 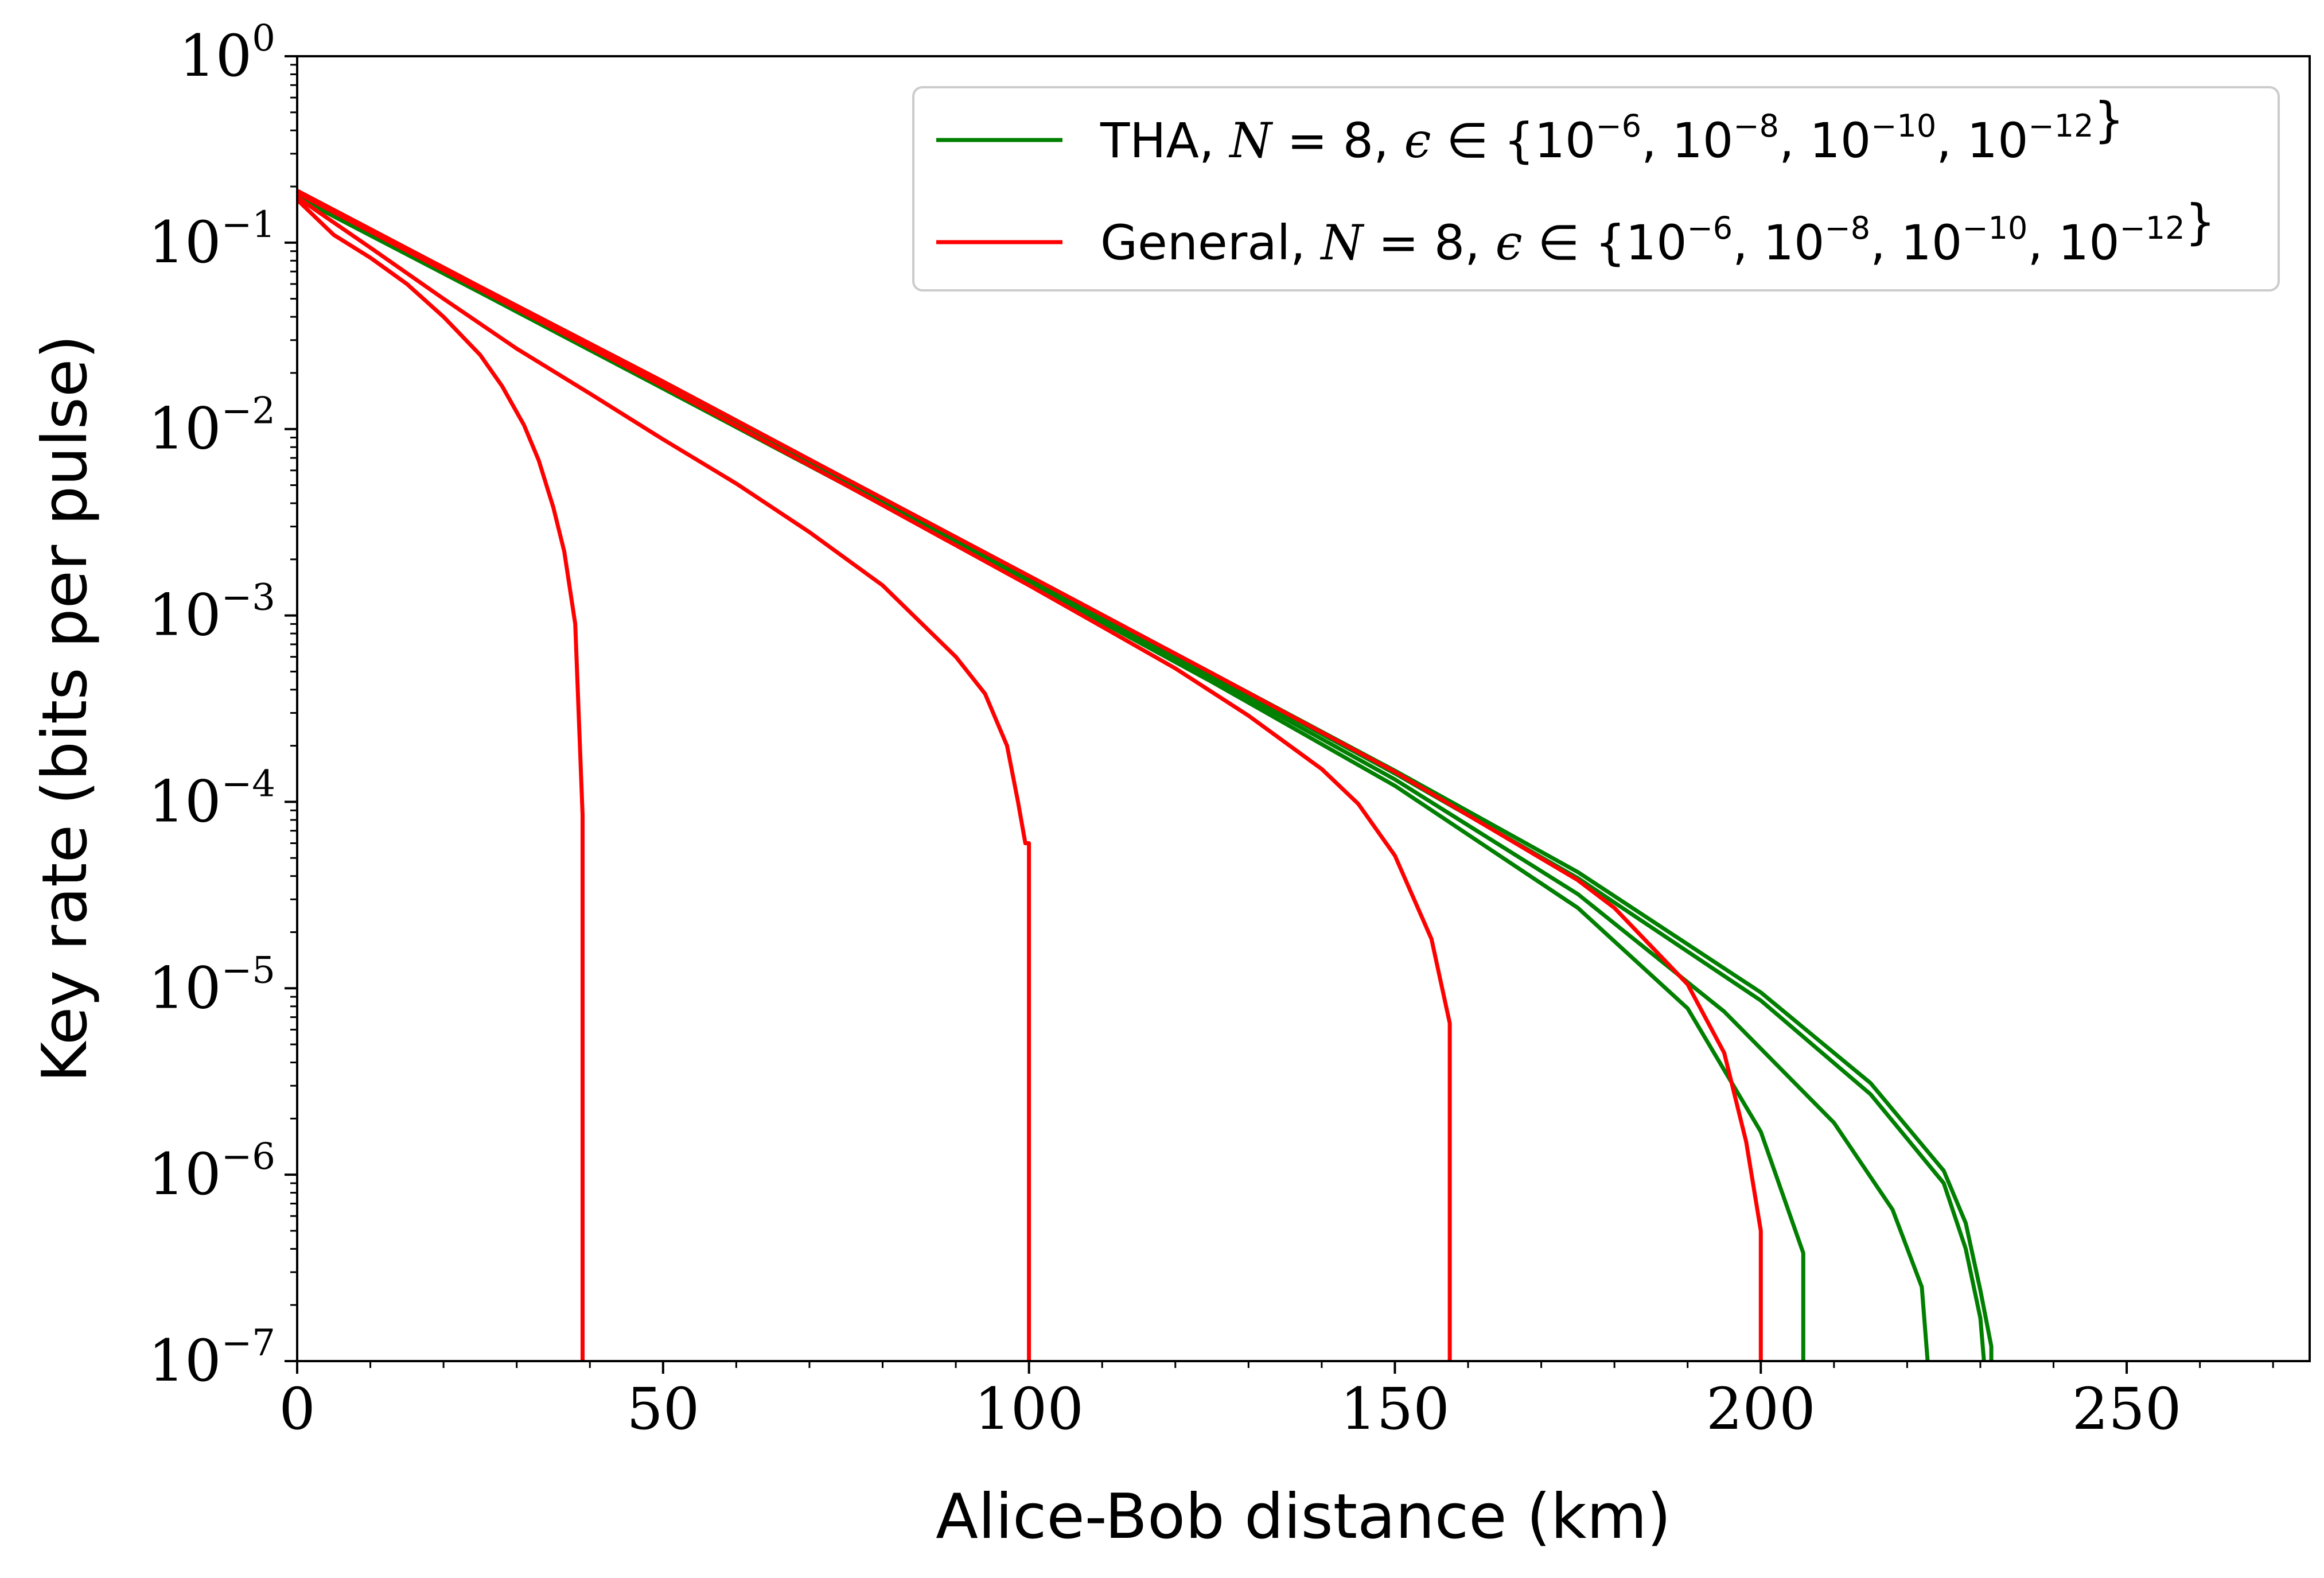 What do you see at coordinates (663, 1409) in the screenshot?
I see `x-tick-label: 50` at bounding box center [663, 1409].